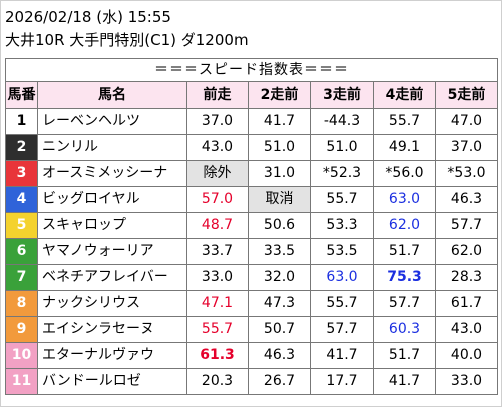 The height and width of the screenshot is (407, 502). I want to click on speed-index-cell: 17.7, so click(342, 381).